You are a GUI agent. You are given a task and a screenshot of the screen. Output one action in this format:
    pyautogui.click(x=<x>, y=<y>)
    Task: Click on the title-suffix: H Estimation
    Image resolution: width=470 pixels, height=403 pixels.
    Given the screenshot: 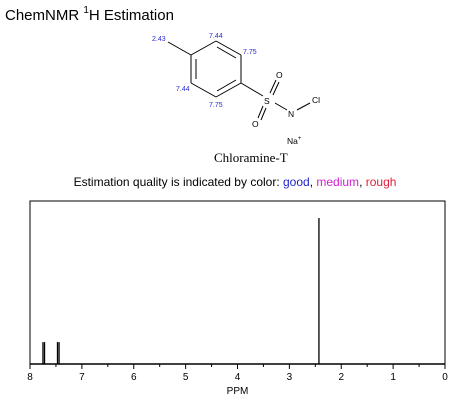 What is the action you would take?
    pyautogui.click(x=131, y=15)
    